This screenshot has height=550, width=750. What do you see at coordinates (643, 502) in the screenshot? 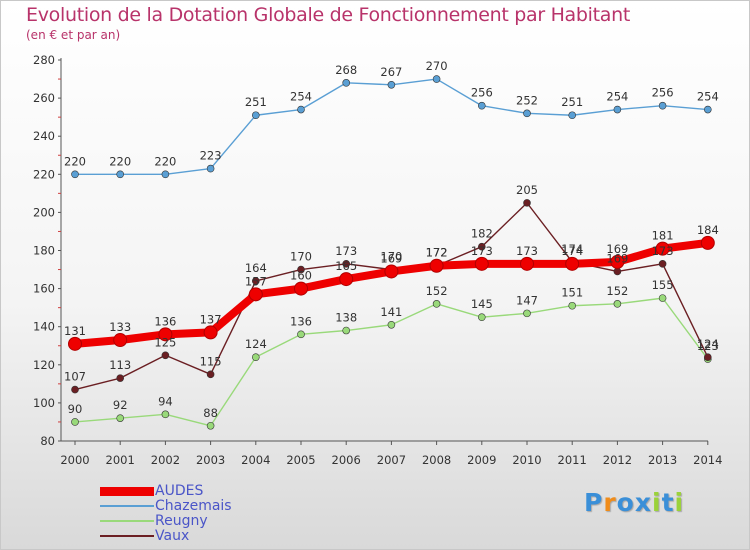
I see `logo-letter: x` at bounding box center [643, 502].